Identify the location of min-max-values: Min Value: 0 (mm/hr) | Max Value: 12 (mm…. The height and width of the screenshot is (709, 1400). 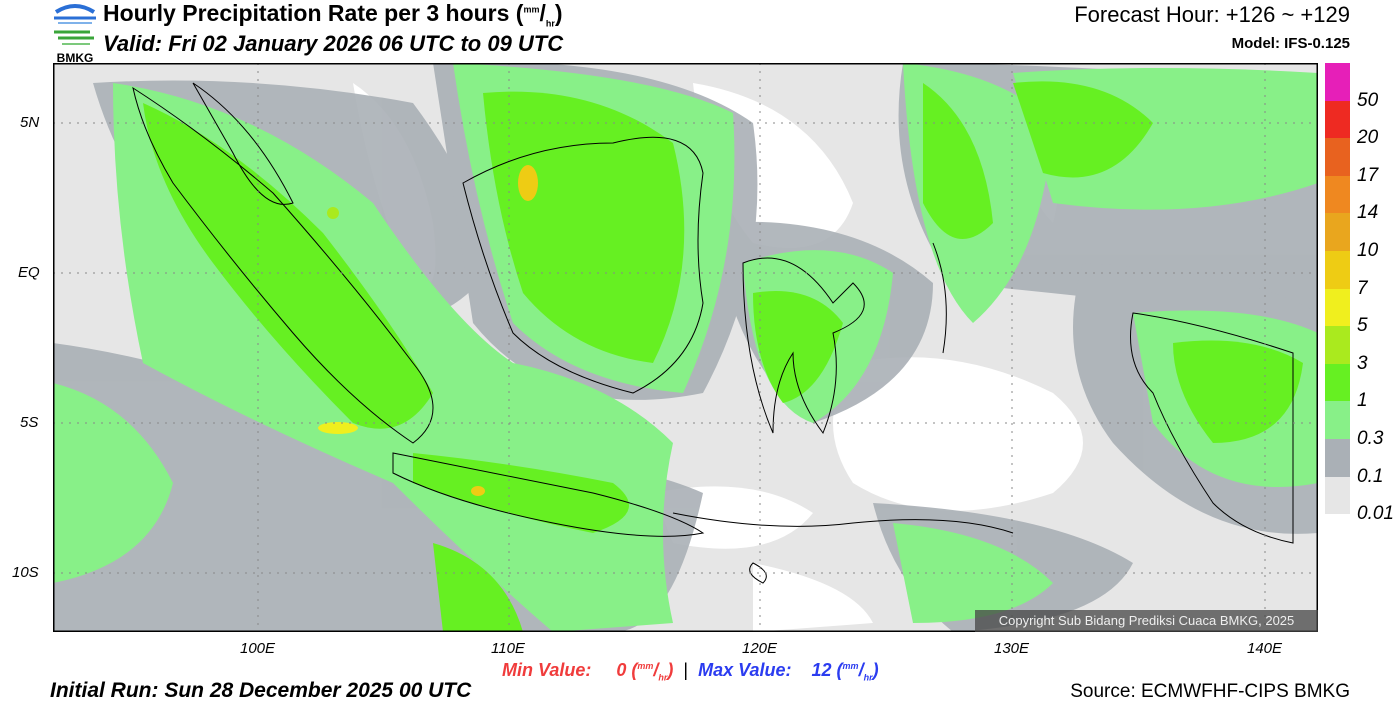
(690, 671).